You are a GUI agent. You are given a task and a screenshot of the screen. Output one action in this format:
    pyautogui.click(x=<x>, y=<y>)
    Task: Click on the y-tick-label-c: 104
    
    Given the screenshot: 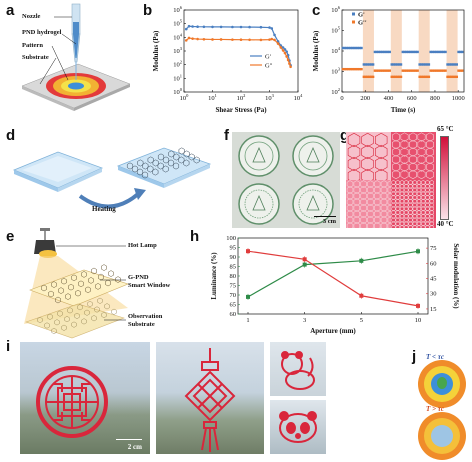 What is the action you would take?
    pyautogui.click(x=336, y=50)
    